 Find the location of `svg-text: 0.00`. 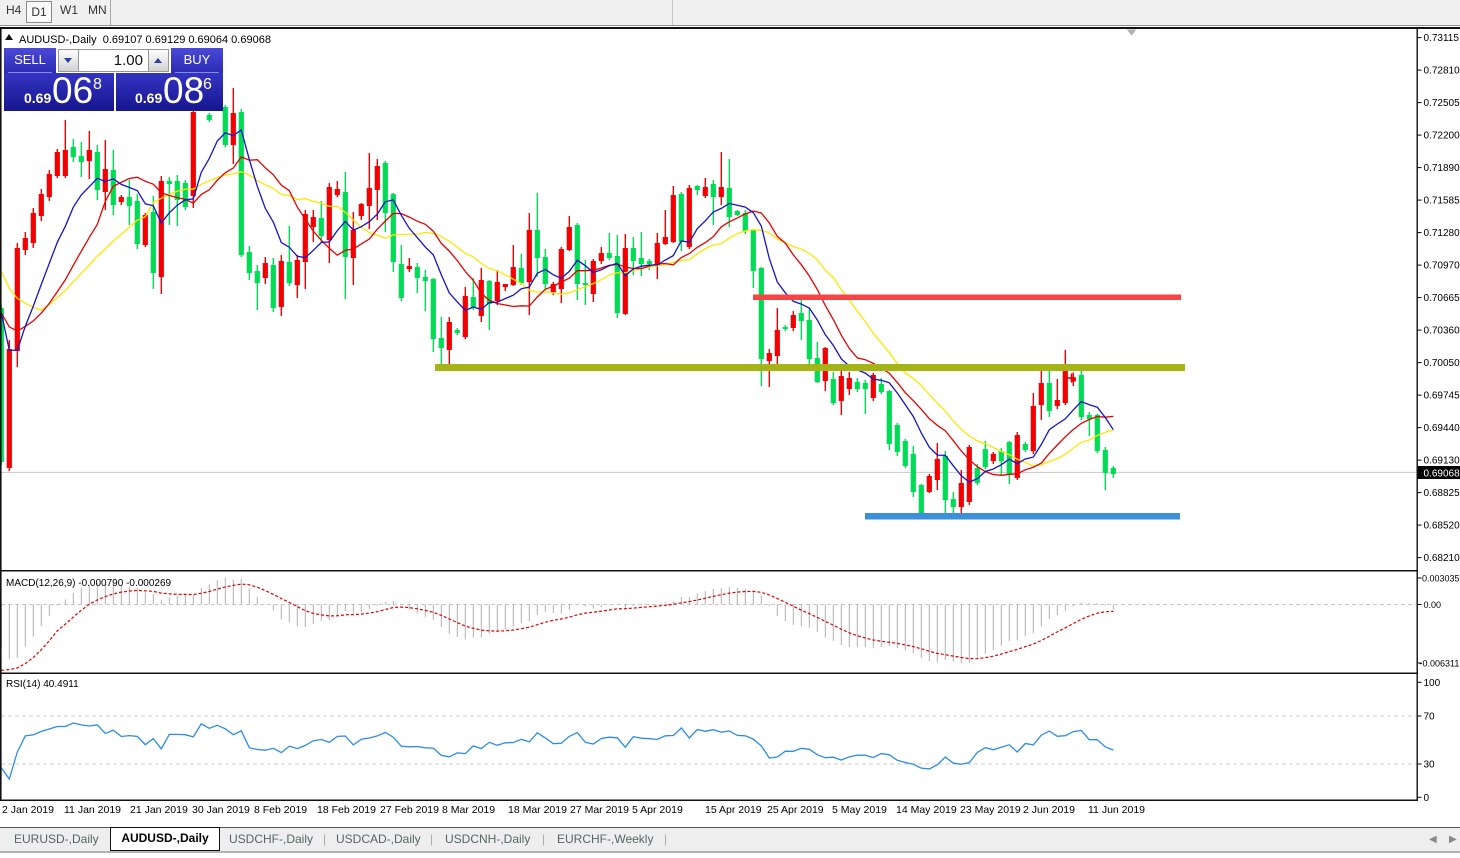

svg-text: 0.00 is located at coordinates (1433, 605).